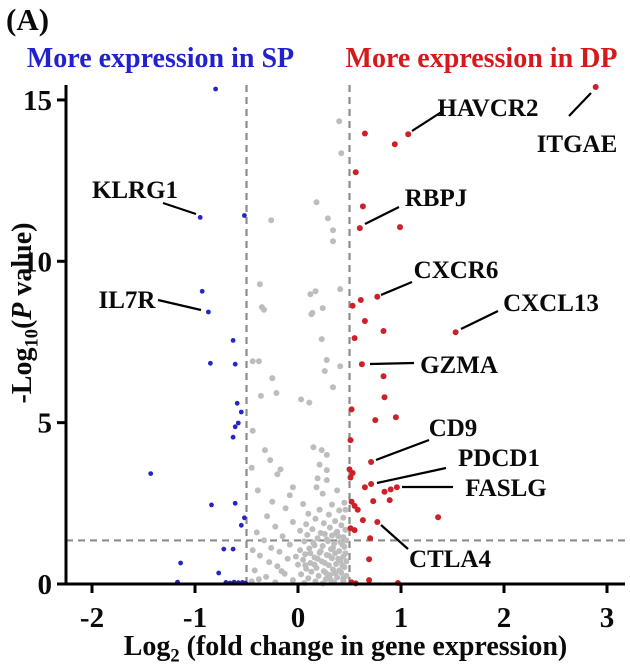 This screenshot has height=667, width=630. I want to click on gene-callout-line-PDCD1, so click(411, 475).